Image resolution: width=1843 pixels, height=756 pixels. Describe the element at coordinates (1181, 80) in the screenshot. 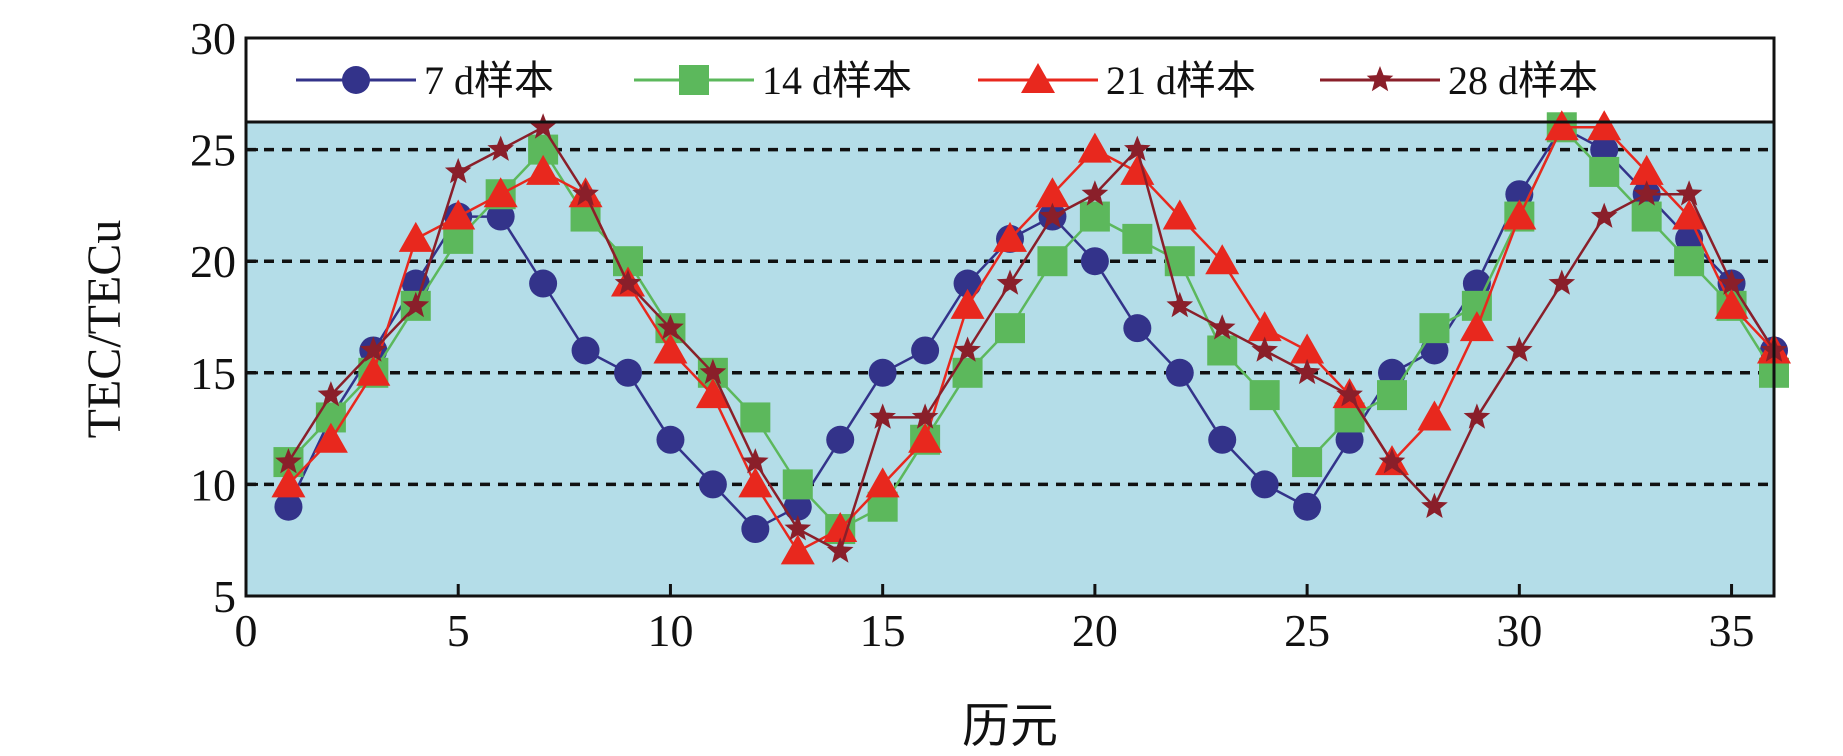

I see `legend-label: 21 d样本` at that location.